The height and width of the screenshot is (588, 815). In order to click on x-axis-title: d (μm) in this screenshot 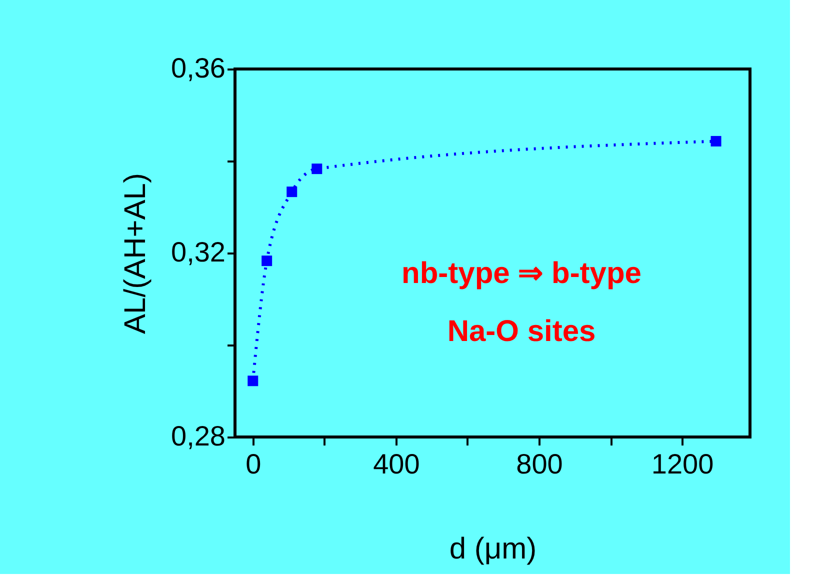, I will do `click(493, 549)`.